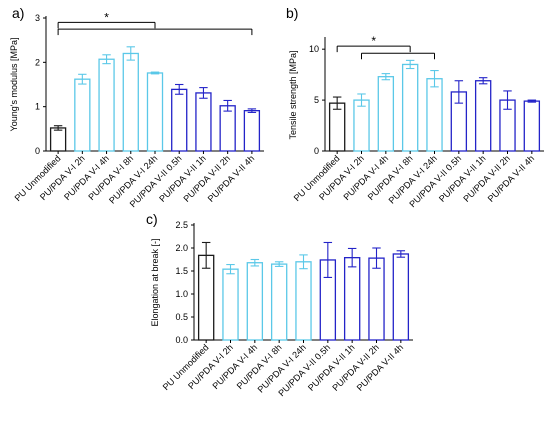 Image resolution: width=550 pixels, height=430 pixels. What do you see at coordinates (181, 225) in the screenshot?
I see `y-tick-label: 2.5` at bounding box center [181, 225].